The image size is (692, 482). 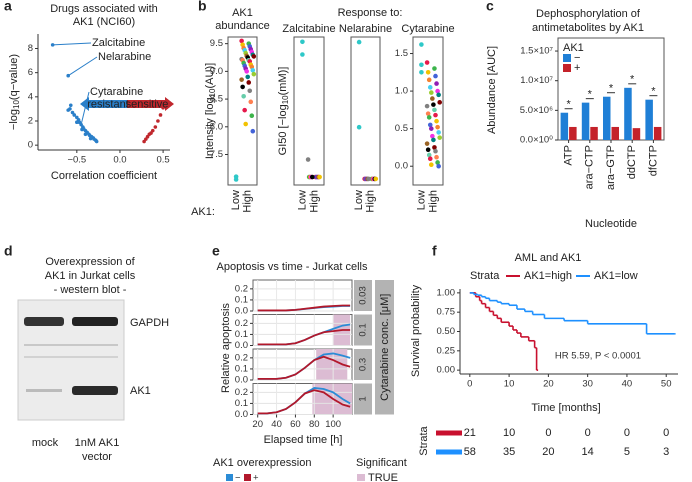 I want to click on strip-title-bg, so click(x=384, y=347).